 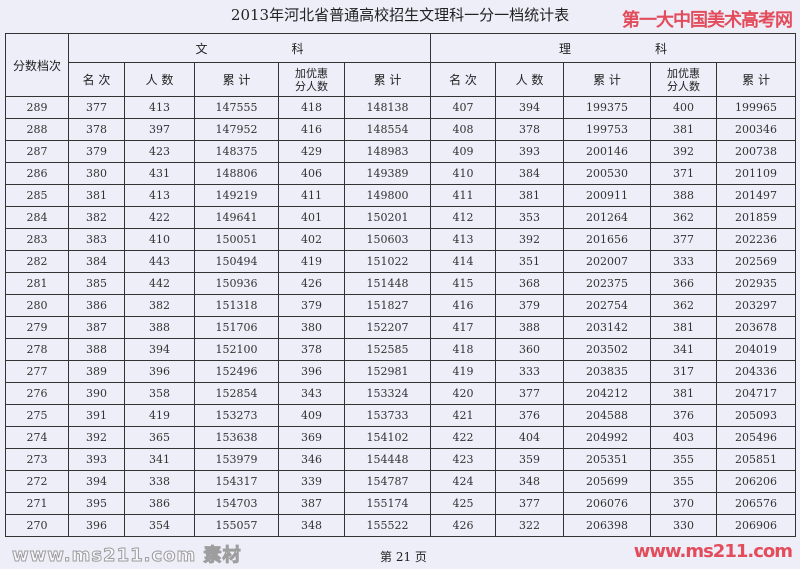 What do you see at coordinates (607, 173) in the screenshot?
I see `table-cell: 200530` at bounding box center [607, 173].